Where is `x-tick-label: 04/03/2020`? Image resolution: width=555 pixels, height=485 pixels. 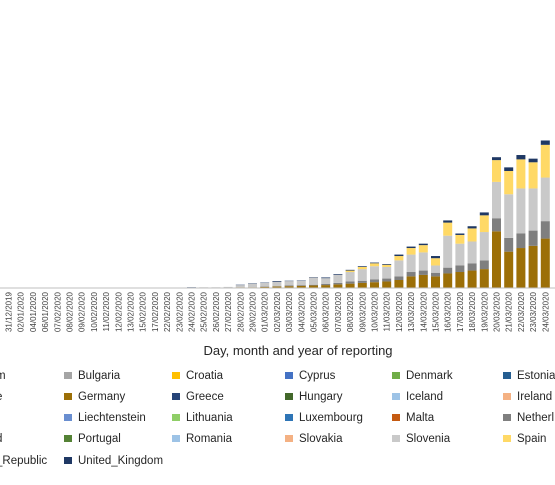 x-tick-label: 04/03/2020 is located at coordinates (301, 311).